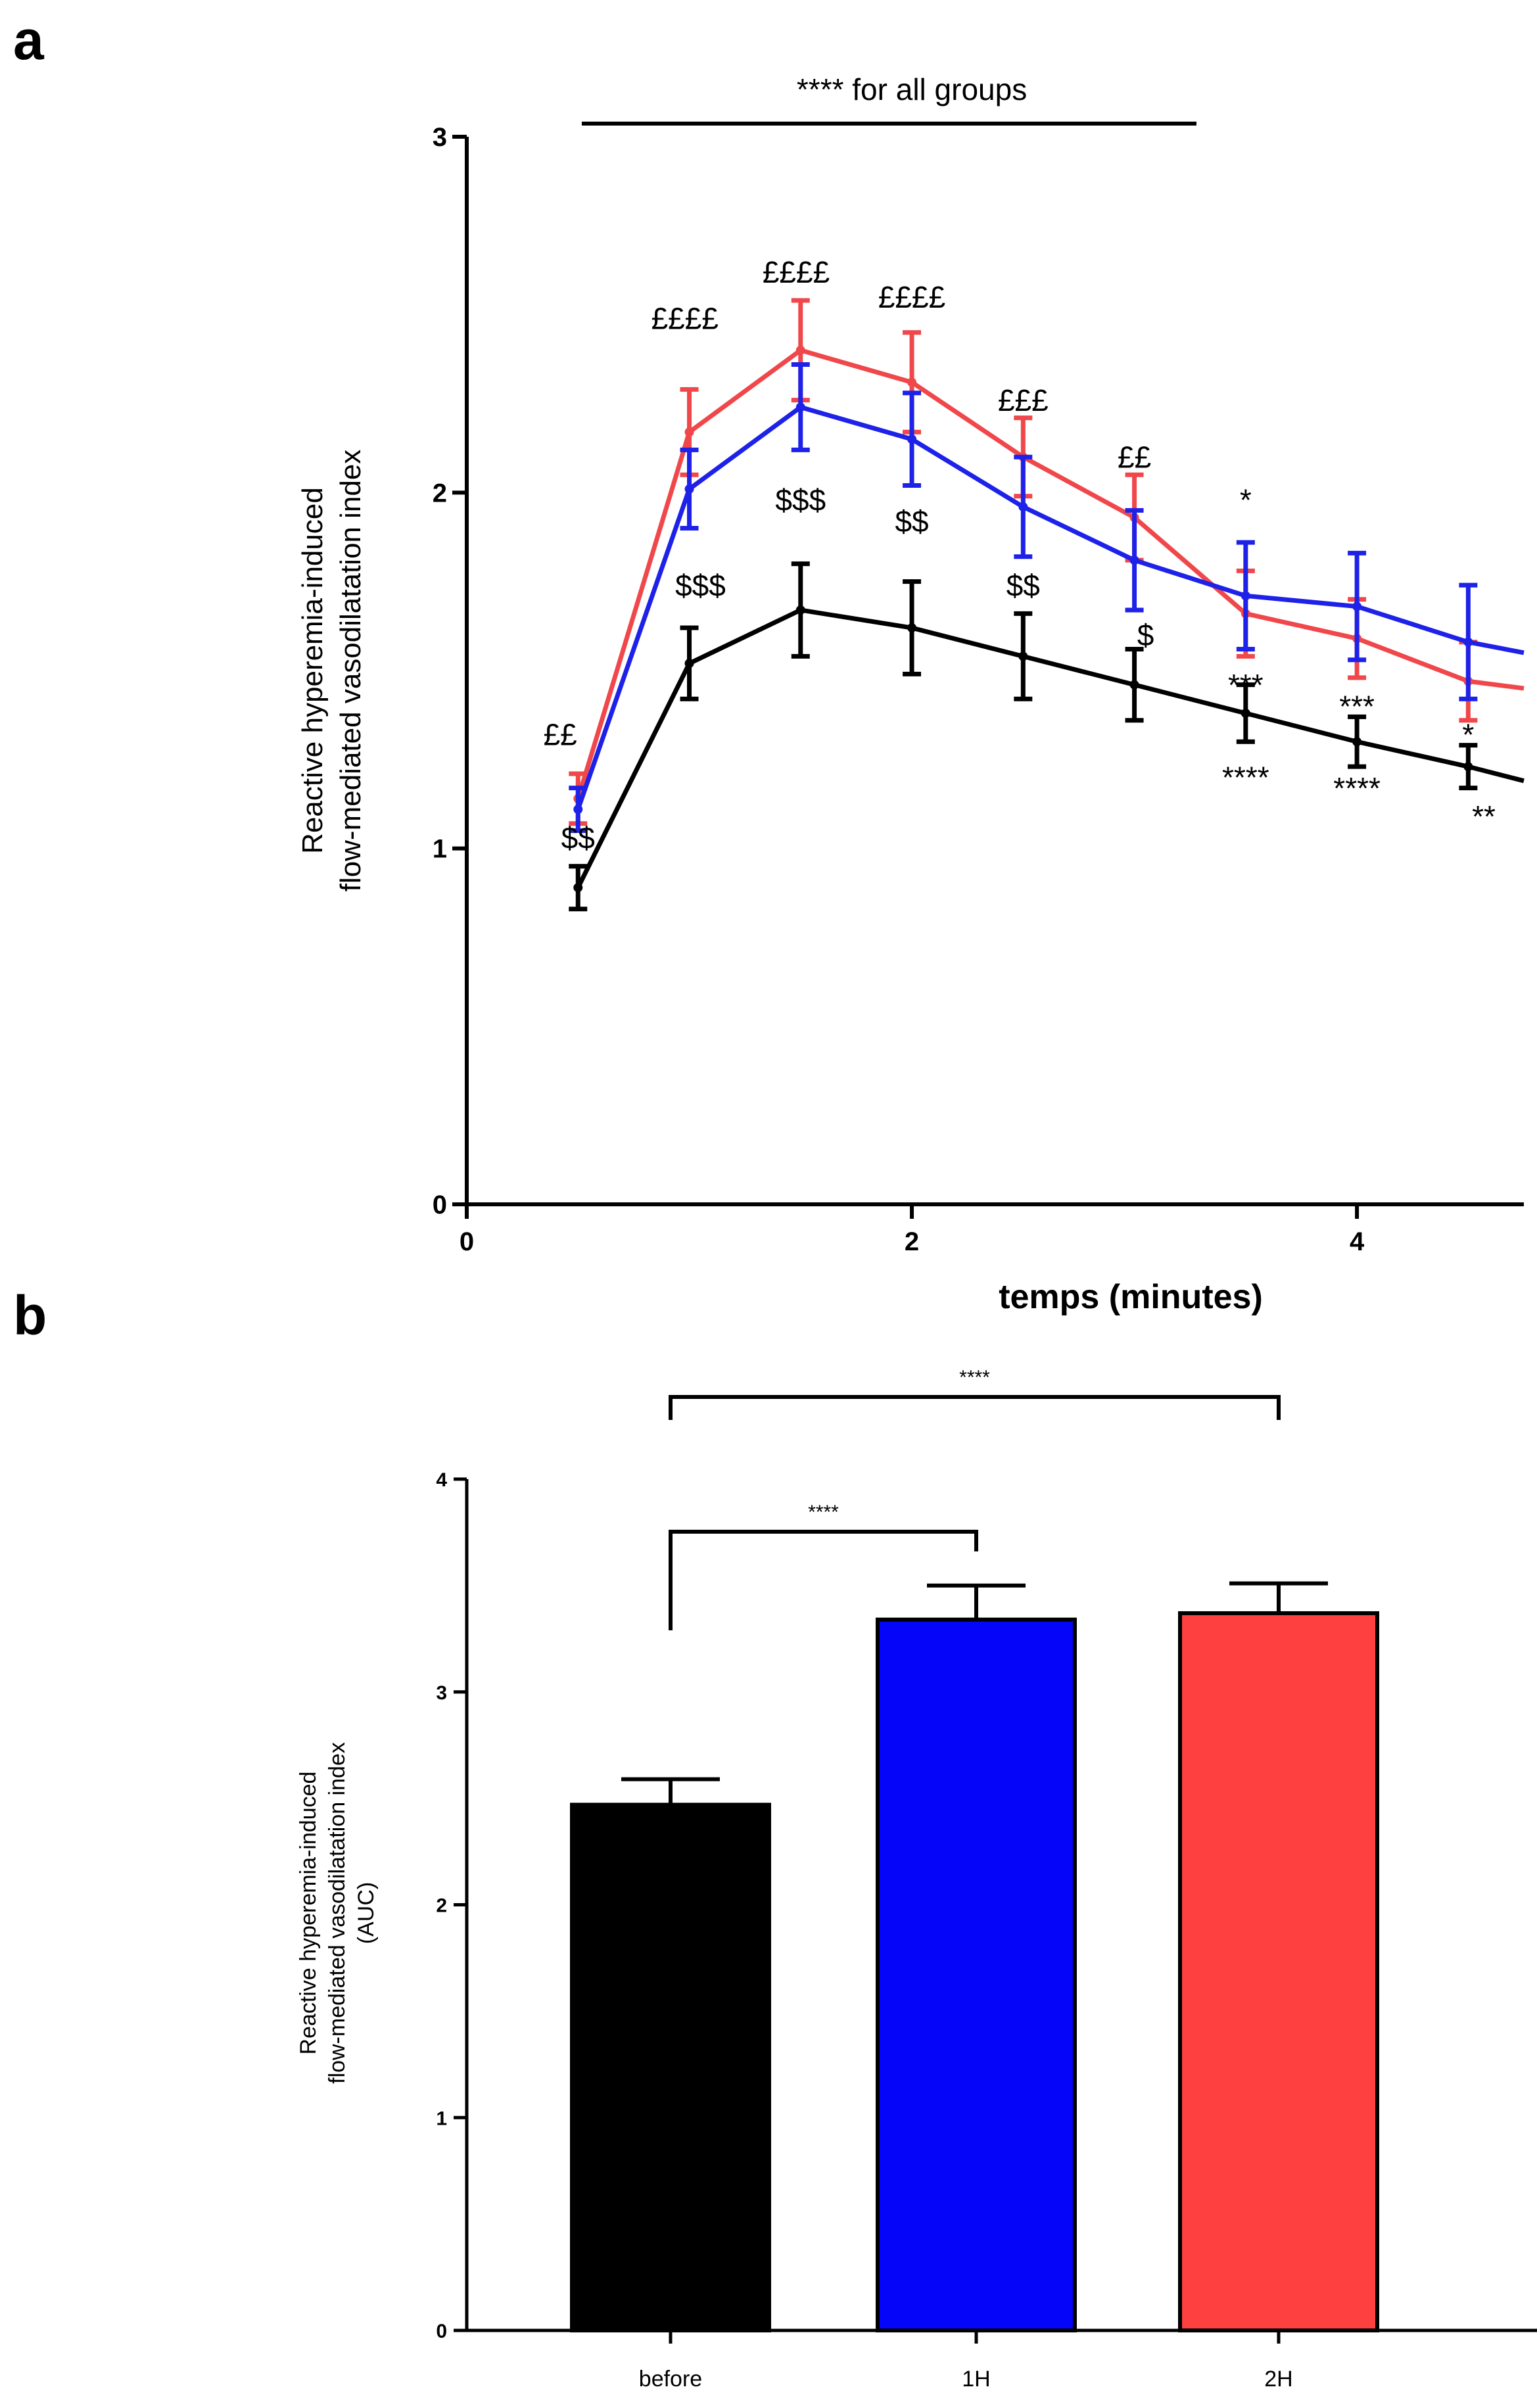 The width and height of the screenshot is (1537, 2408). I want to click on annotation-label: £££, so click(1023, 400).